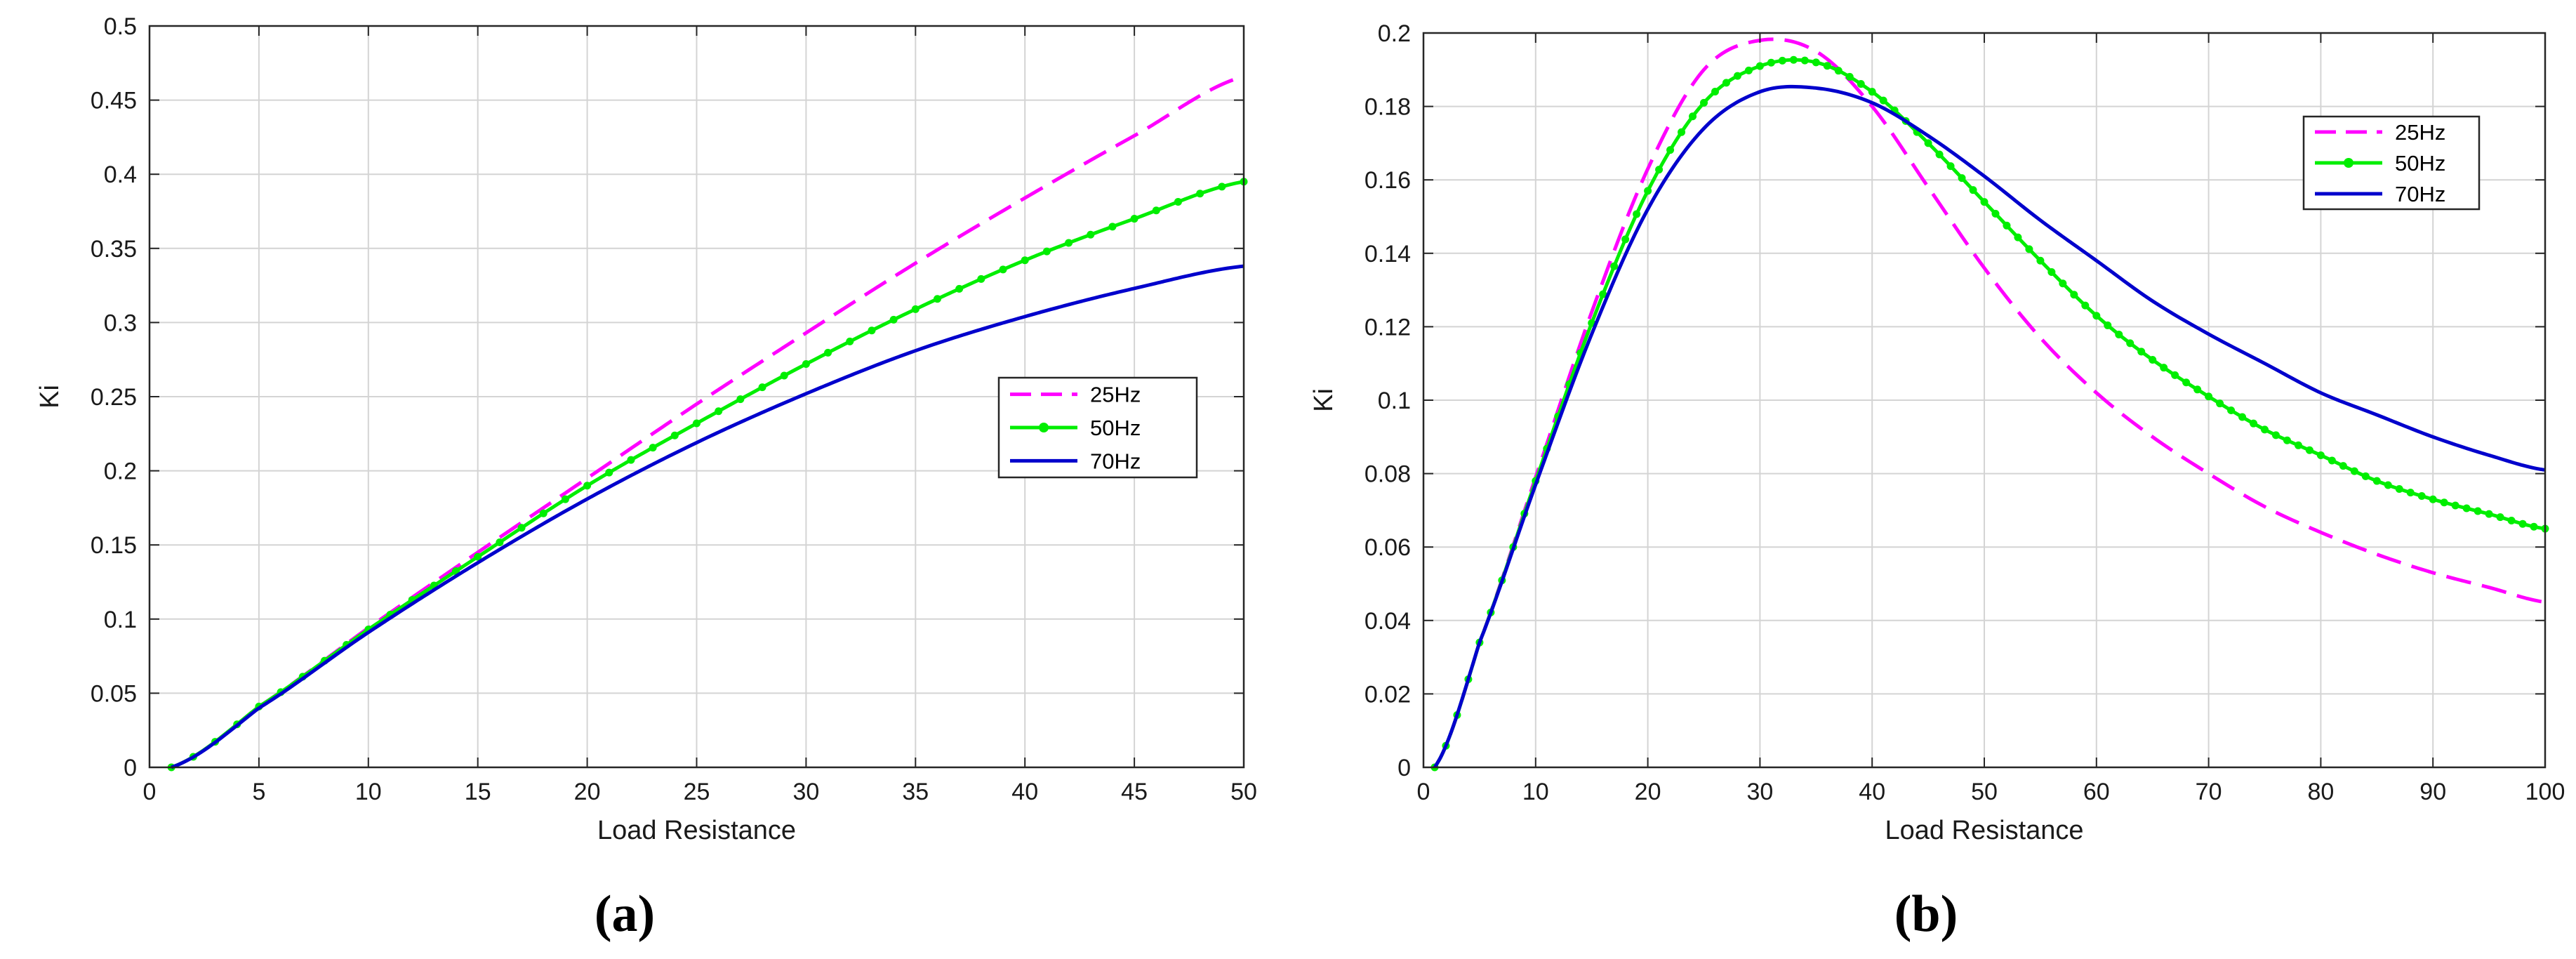  I want to click on y-tick-label: 0.14, so click(1388, 254).